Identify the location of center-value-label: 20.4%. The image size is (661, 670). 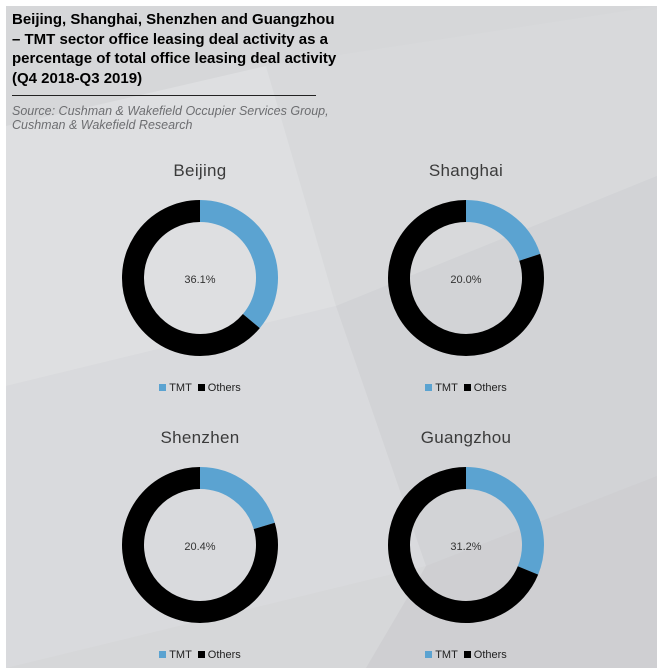
(200, 547).